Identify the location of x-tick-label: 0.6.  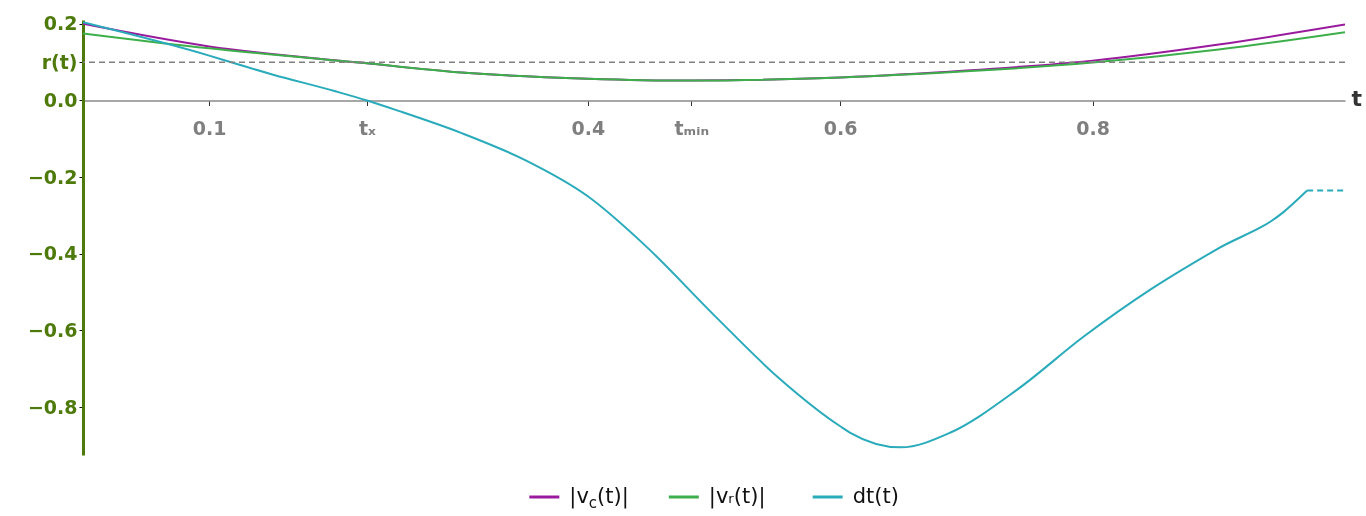
(840, 127).